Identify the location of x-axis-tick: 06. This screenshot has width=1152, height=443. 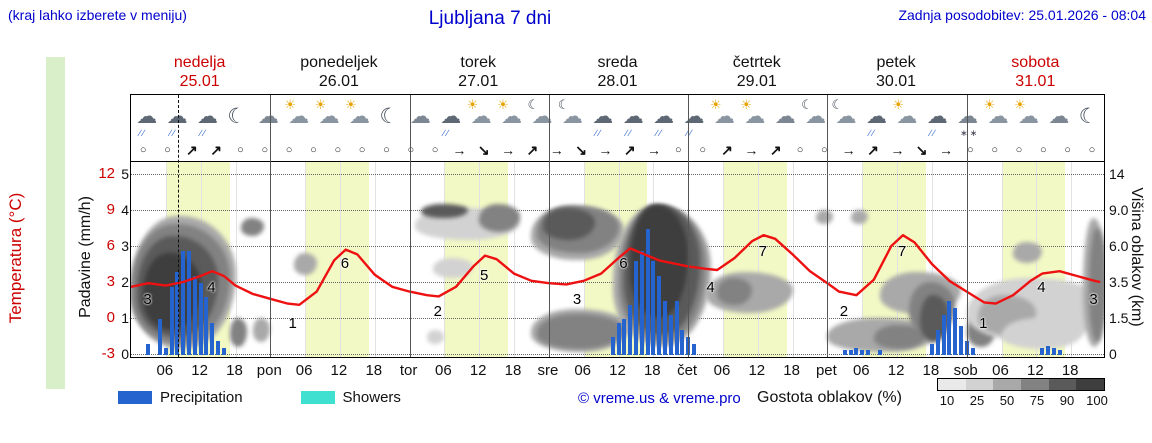
(861, 370).